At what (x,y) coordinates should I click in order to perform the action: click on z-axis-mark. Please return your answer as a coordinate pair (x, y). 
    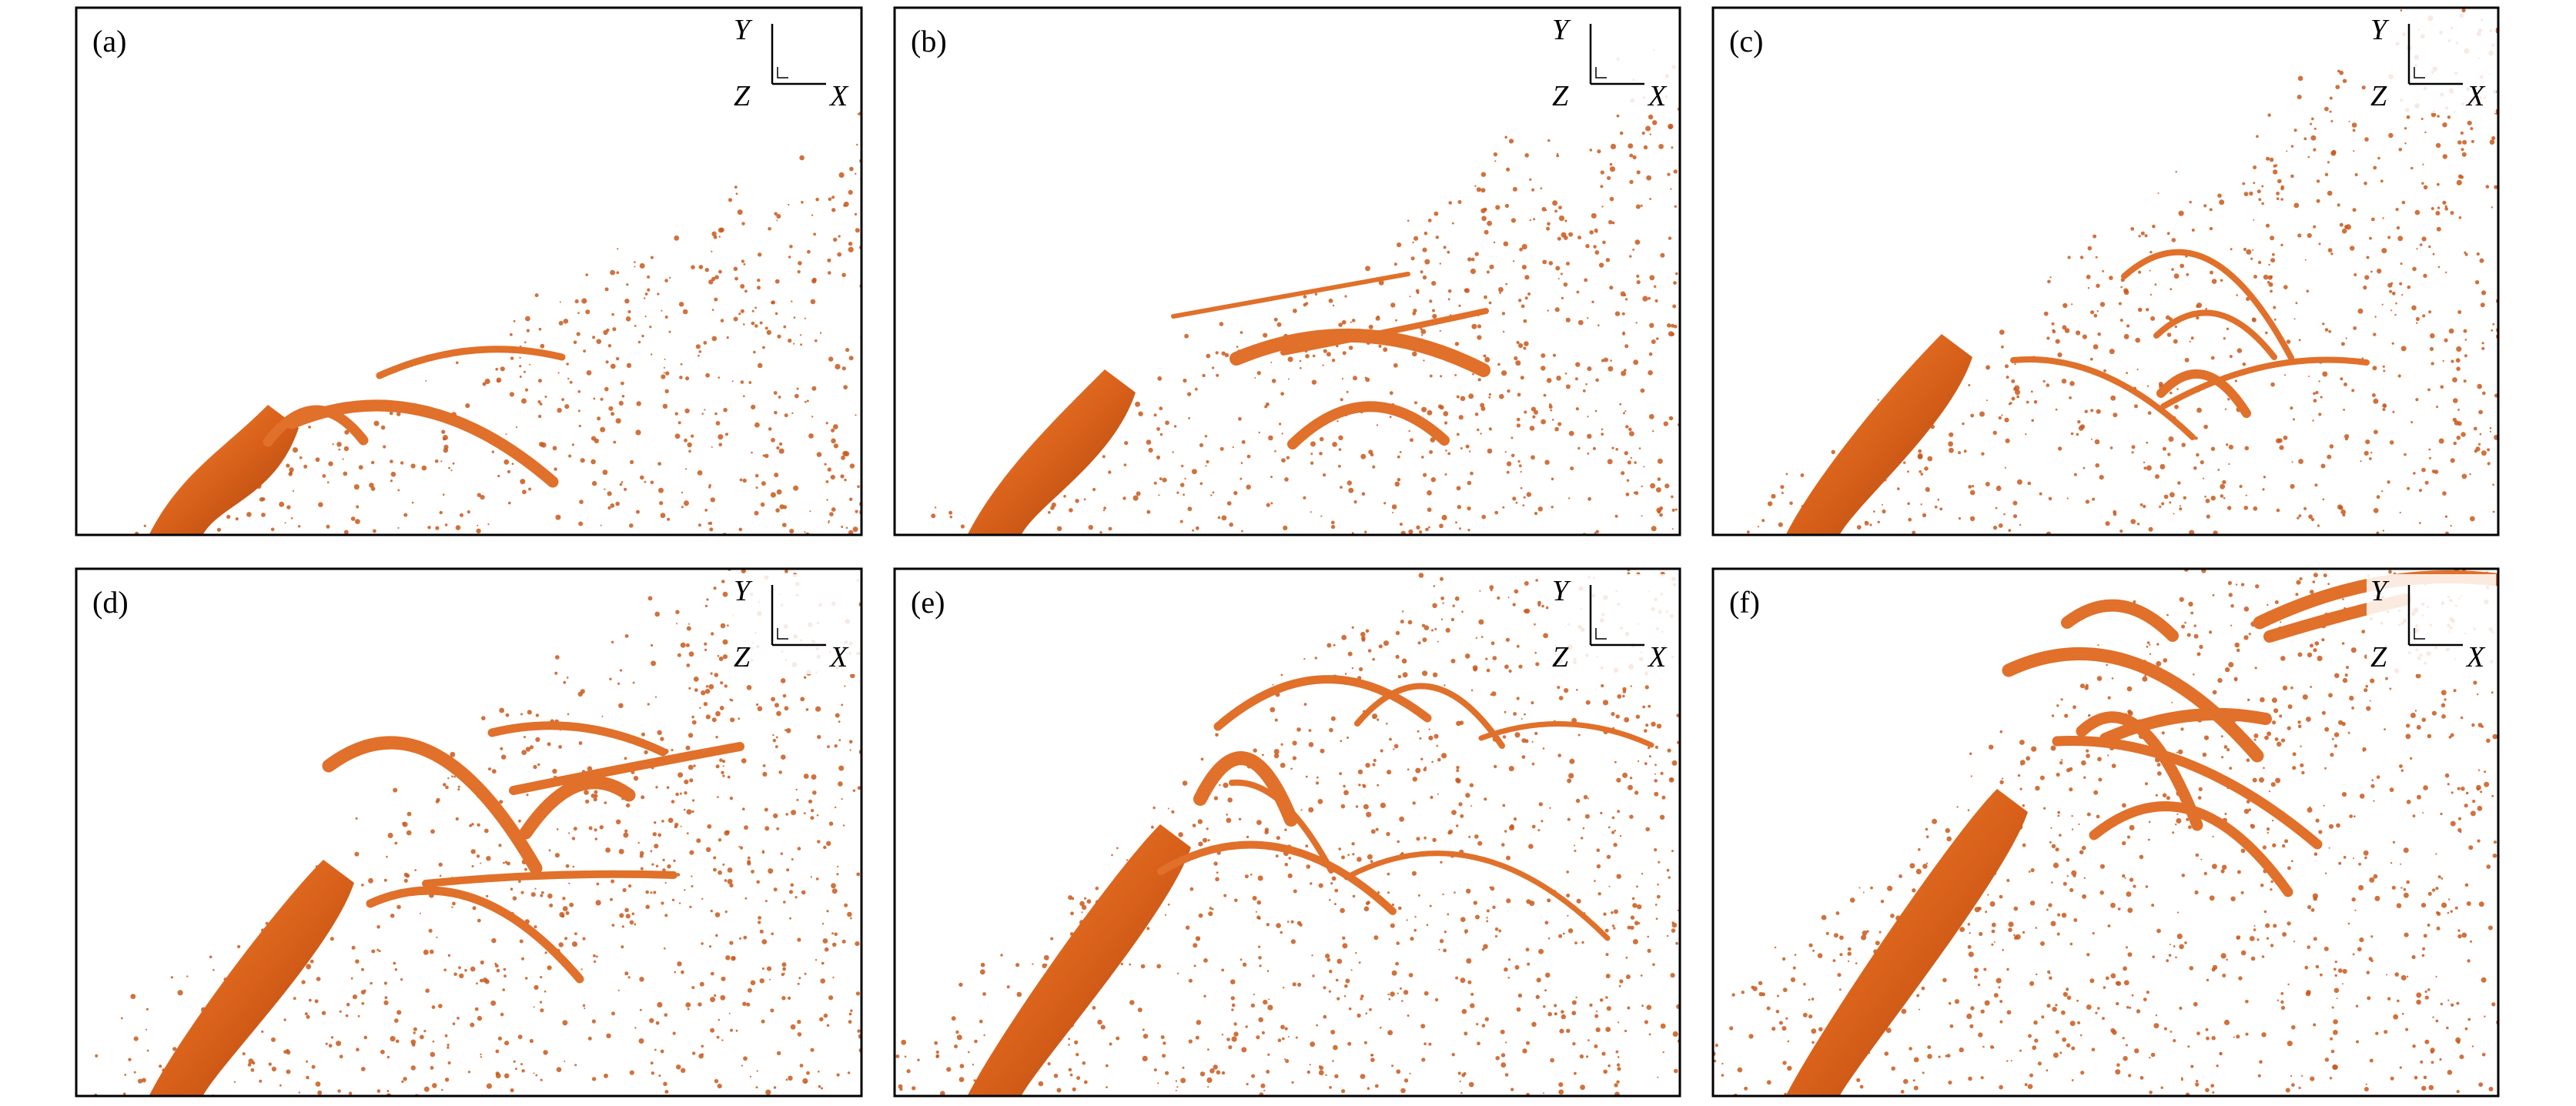
    Looking at the image, I should click on (783, 73).